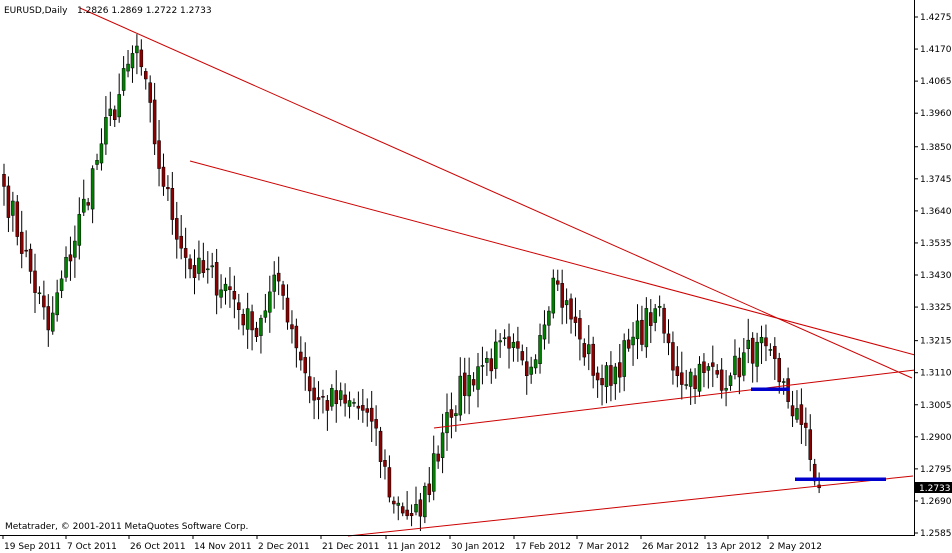  What do you see at coordinates (936, 18) in the screenshot?
I see `y-tick-label: 1.4275` at bounding box center [936, 18].